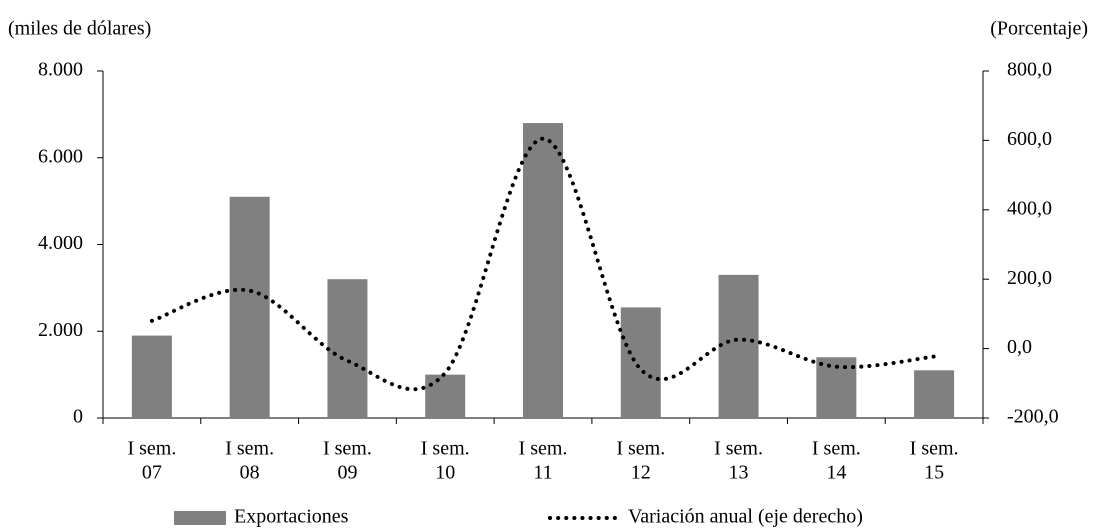 Image resolution: width=1093 pixels, height=531 pixels. What do you see at coordinates (78, 417) in the screenshot?
I see `y-tick-label: 0` at bounding box center [78, 417].